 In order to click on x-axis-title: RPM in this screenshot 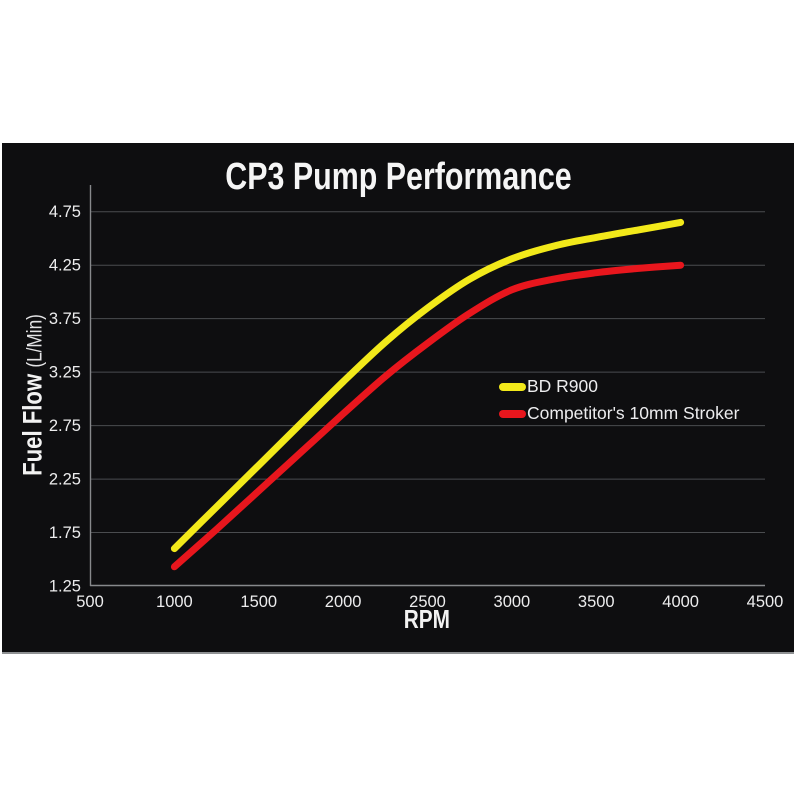, I will do `click(427, 619)`.